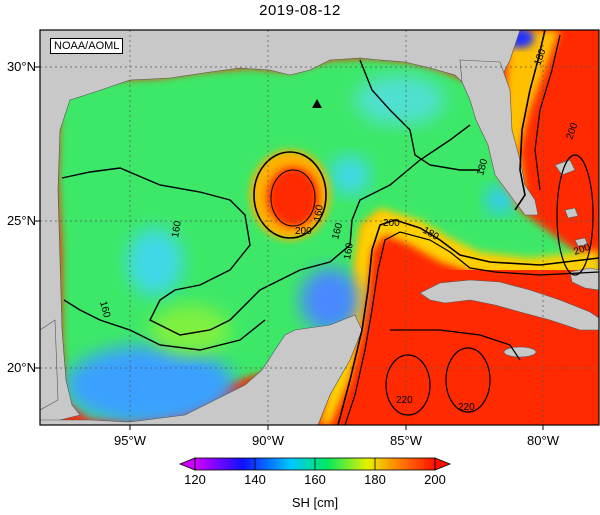 The width and height of the screenshot is (600, 515). What do you see at coordinates (268, 440) in the screenshot?
I see `lon-tick-90w: 90°W` at bounding box center [268, 440].